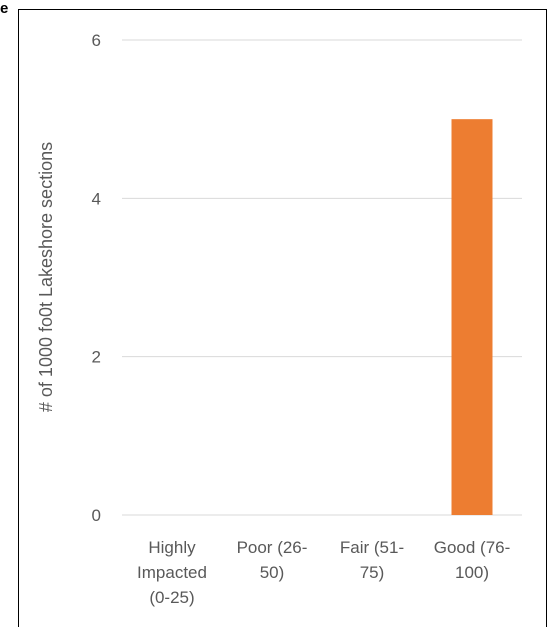  What do you see at coordinates (96, 40) in the screenshot?
I see `y-tick-label: 6` at bounding box center [96, 40].